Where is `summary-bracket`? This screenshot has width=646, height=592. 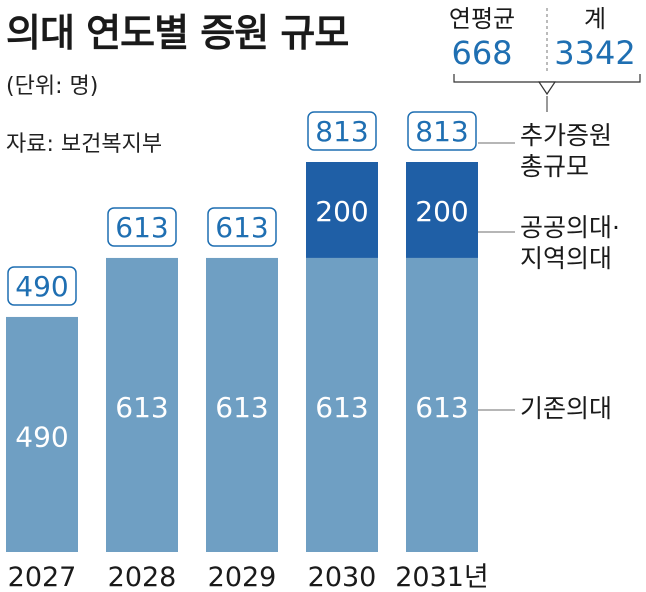 summary-bracket is located at coordinates (547, 78).